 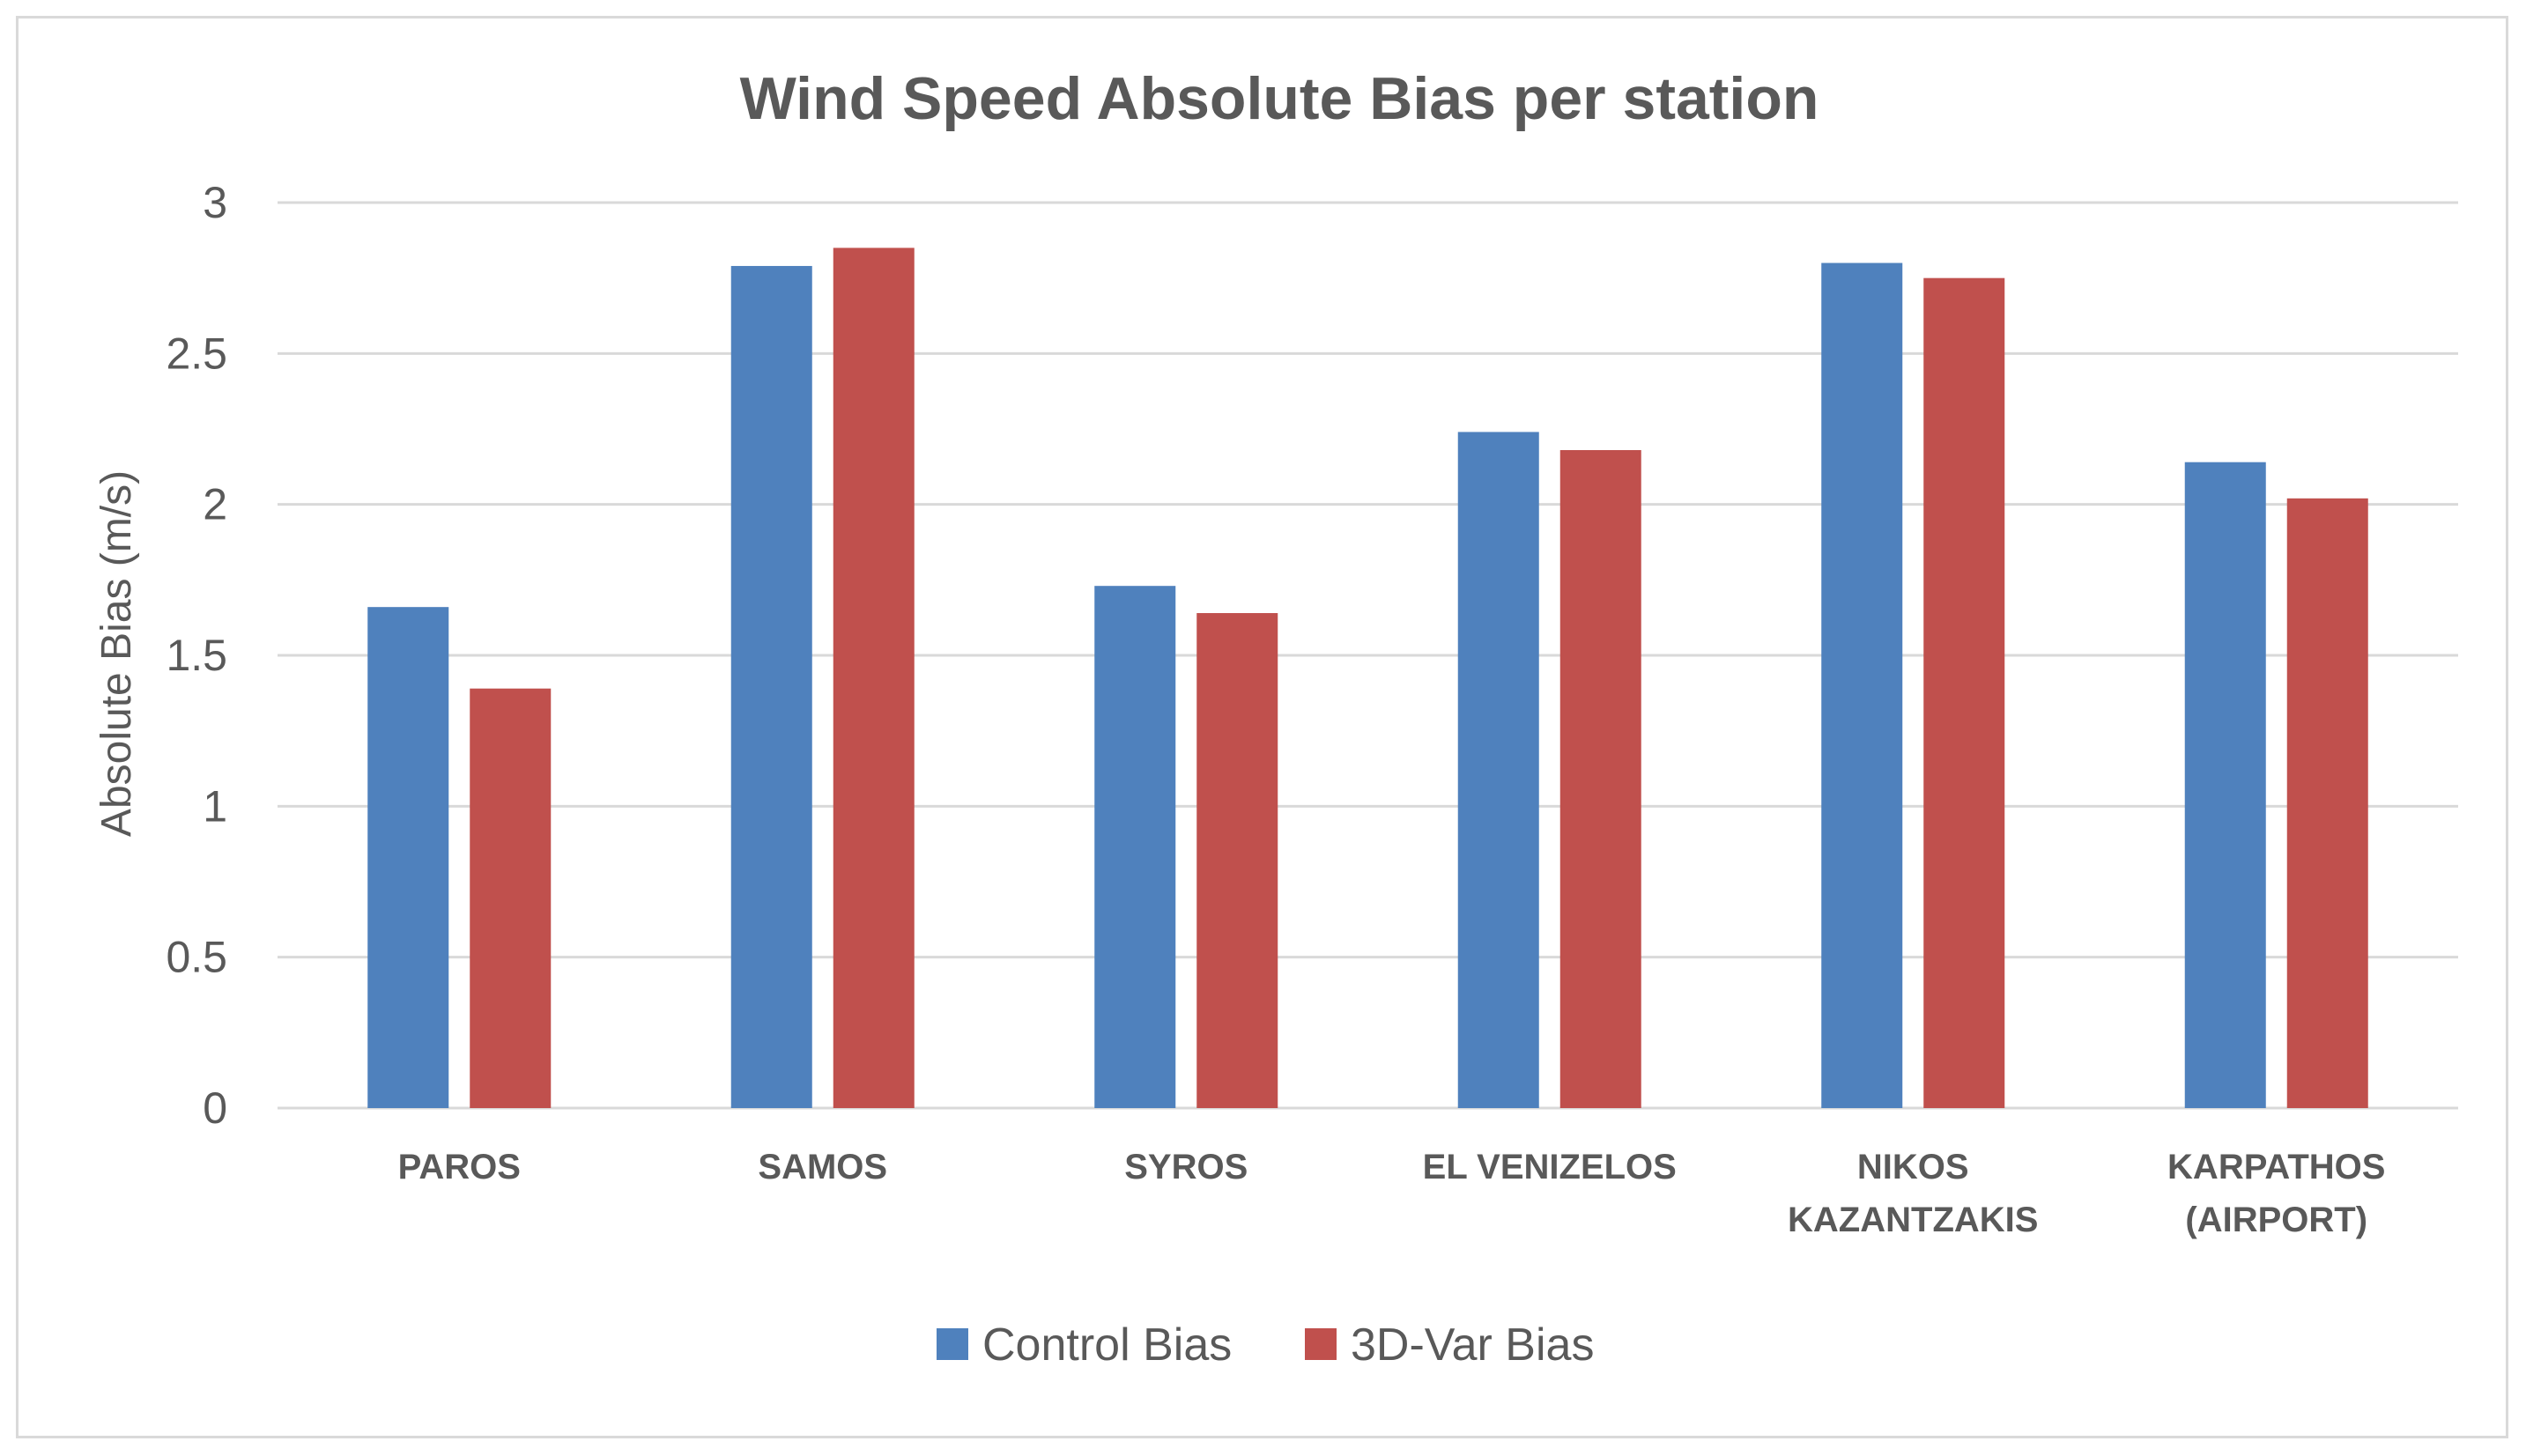 What do you see at coordinates (2276, 1167) in the screenshot?
I see `x-tick-label: KARPATHOS` at bounding box center [2276, 1167].